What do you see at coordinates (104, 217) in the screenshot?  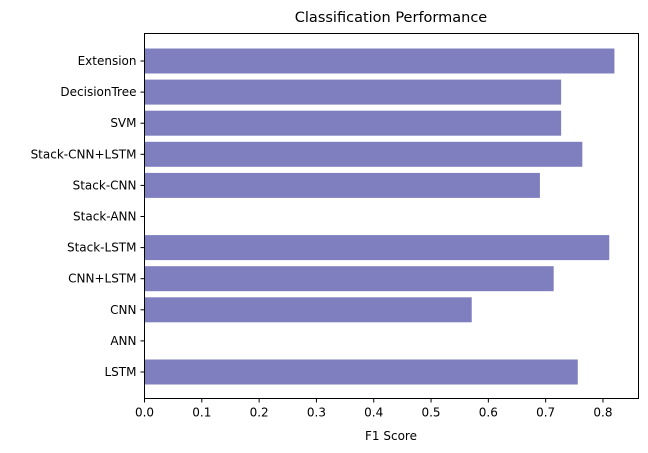 I see `y-tick-label: Stack-ANN` at bounding box center [104, 217].